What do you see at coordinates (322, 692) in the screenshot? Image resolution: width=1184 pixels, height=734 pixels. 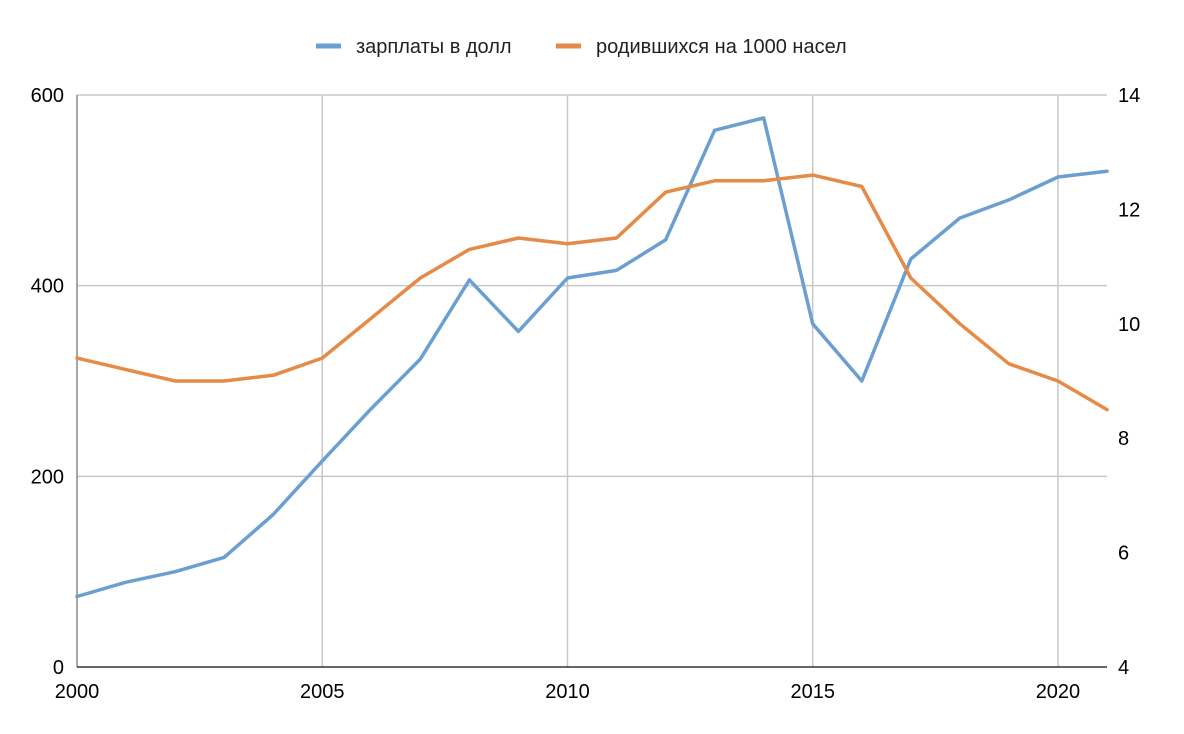 I see `x-tick-label: 2005` at bounding box center [322, 692].